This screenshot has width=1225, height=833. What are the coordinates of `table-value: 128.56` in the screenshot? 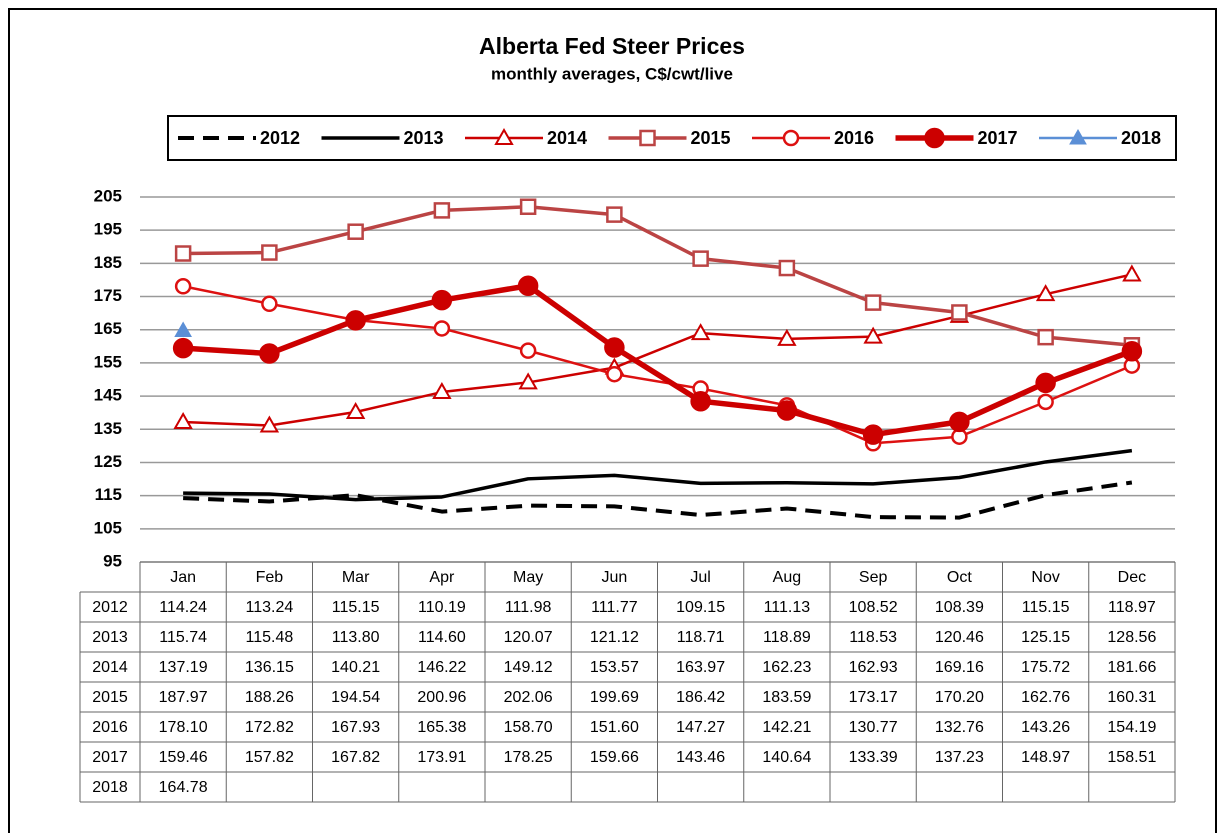 It's located at (1131, 637).